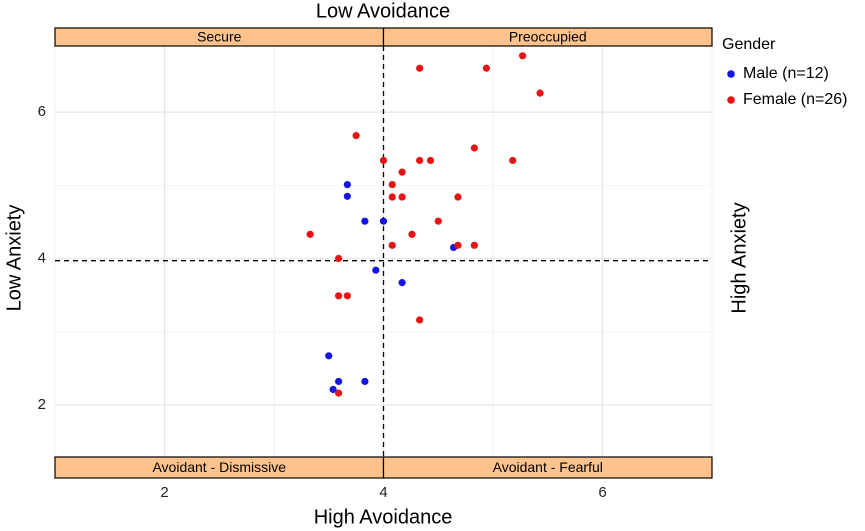 This screenshot has width=865, height=531. I want to click on x-tick-label: 6, so click(602, 492).